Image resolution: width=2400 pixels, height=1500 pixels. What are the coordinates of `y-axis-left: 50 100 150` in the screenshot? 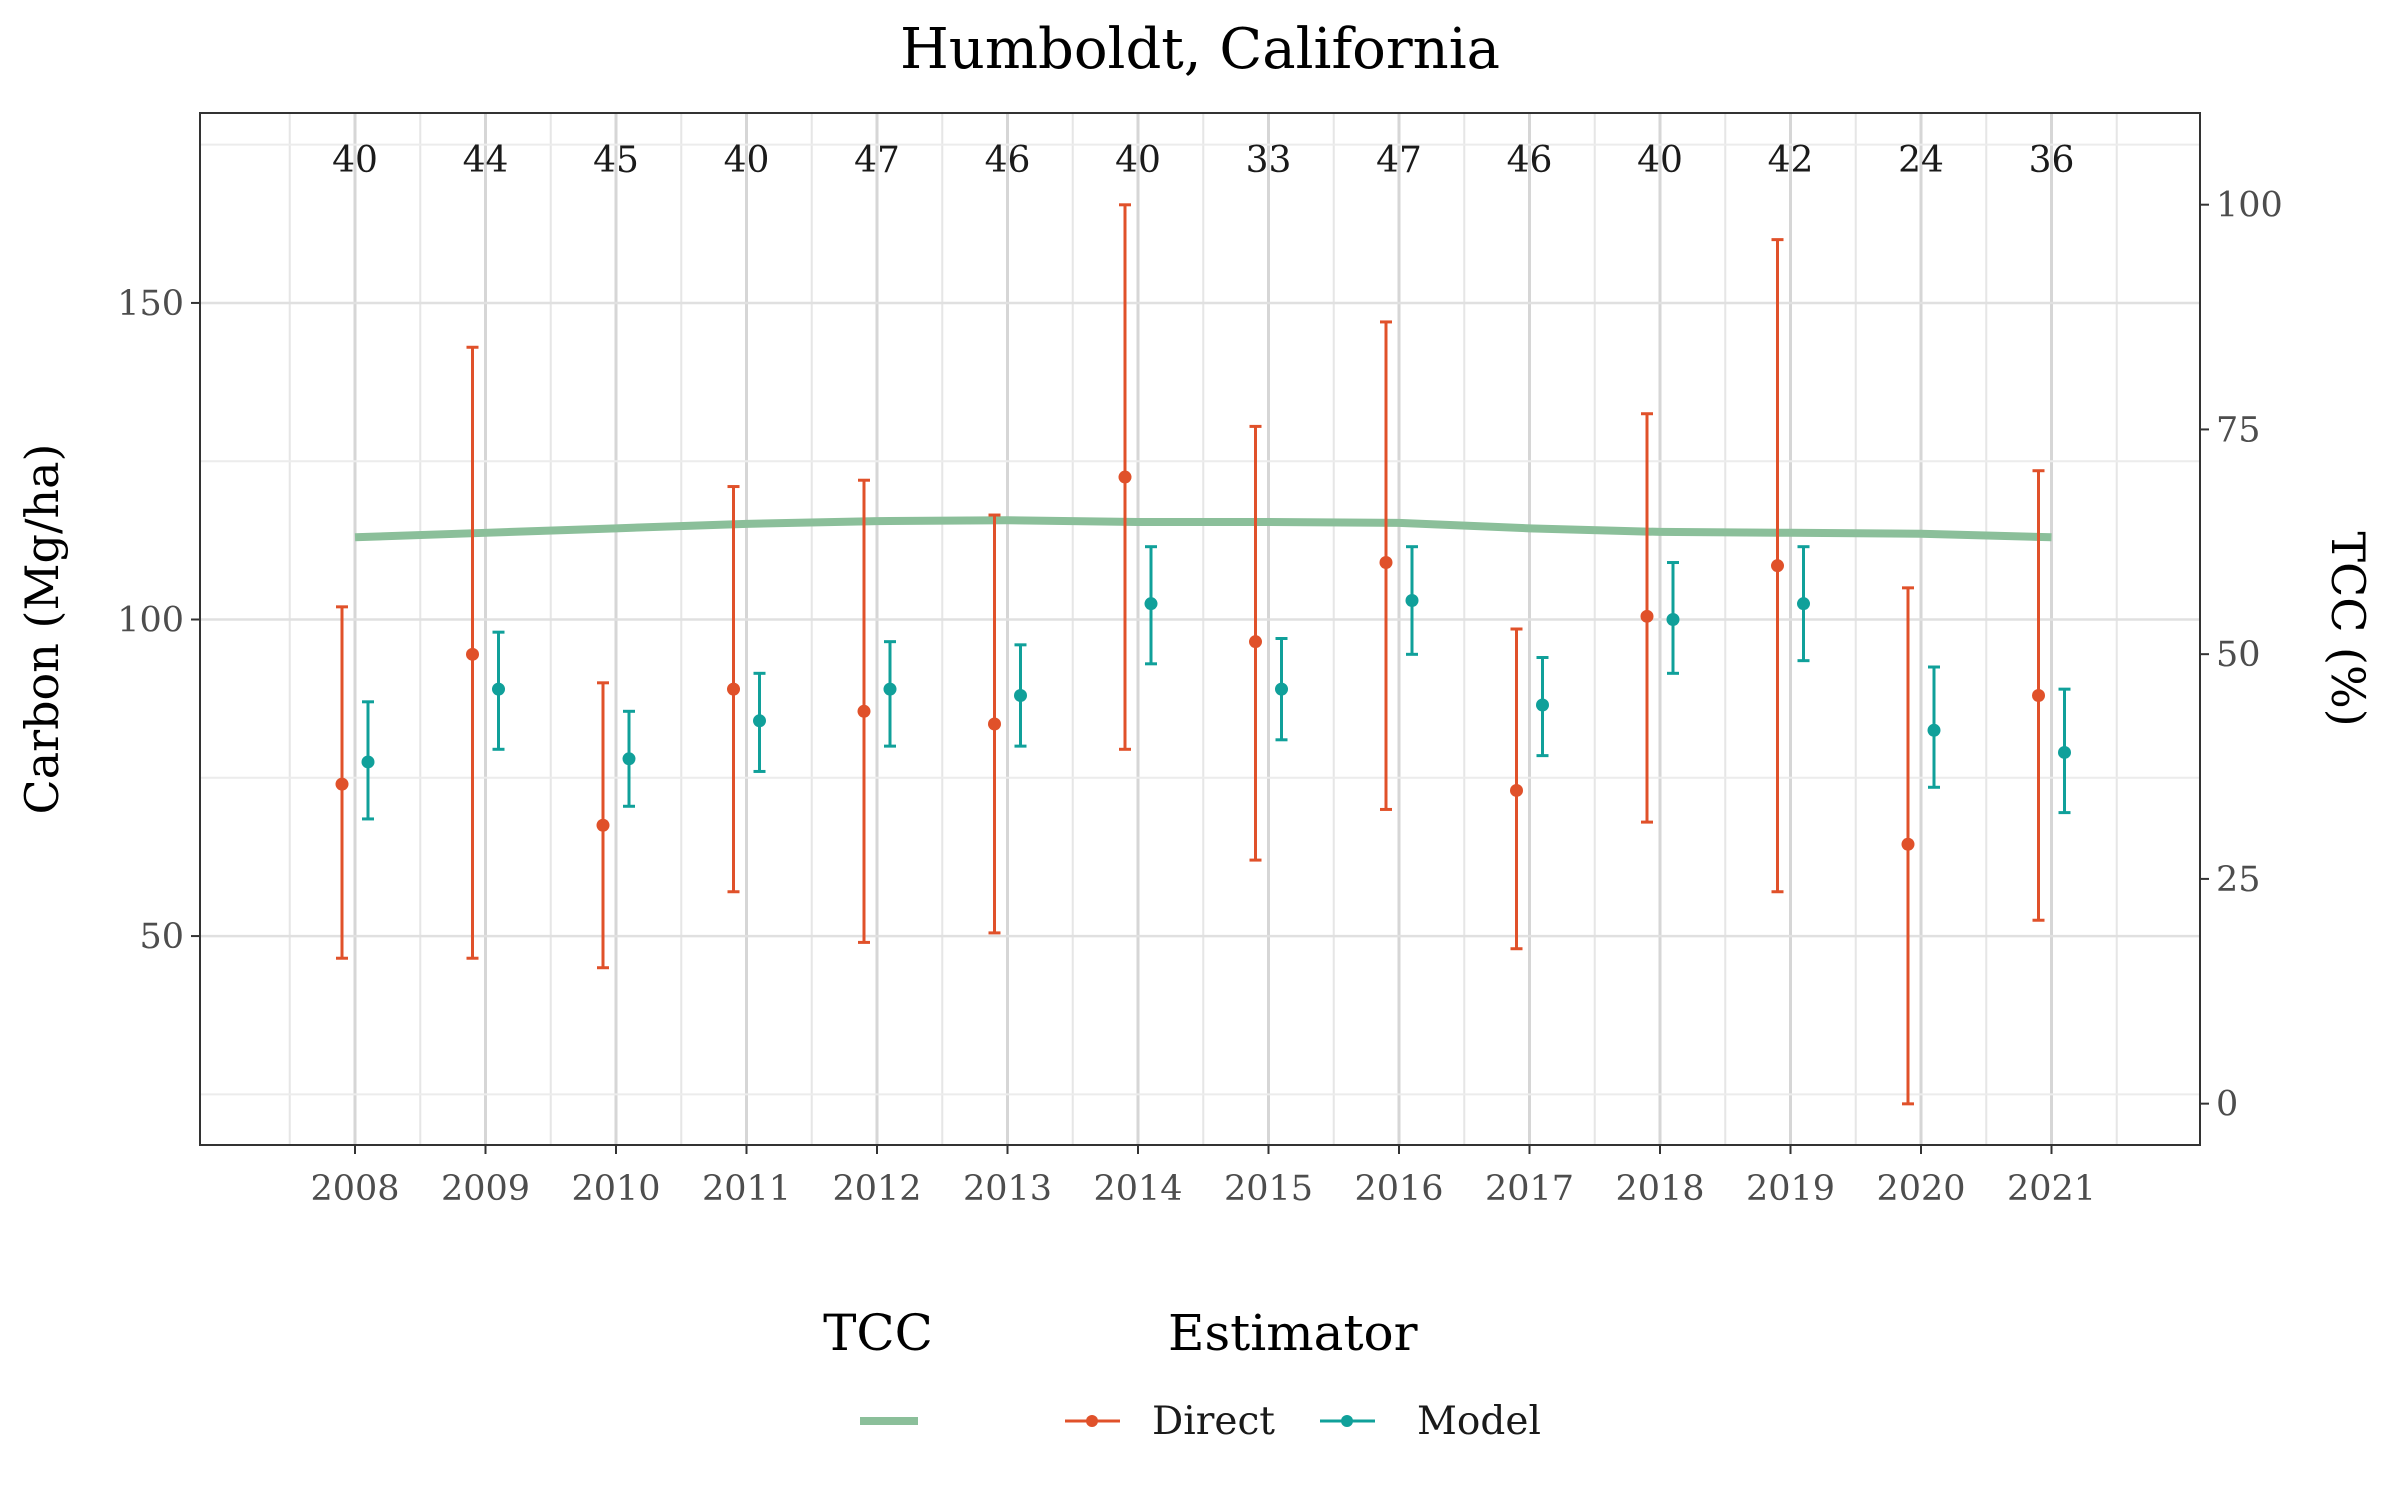 It's located at (158, 620).